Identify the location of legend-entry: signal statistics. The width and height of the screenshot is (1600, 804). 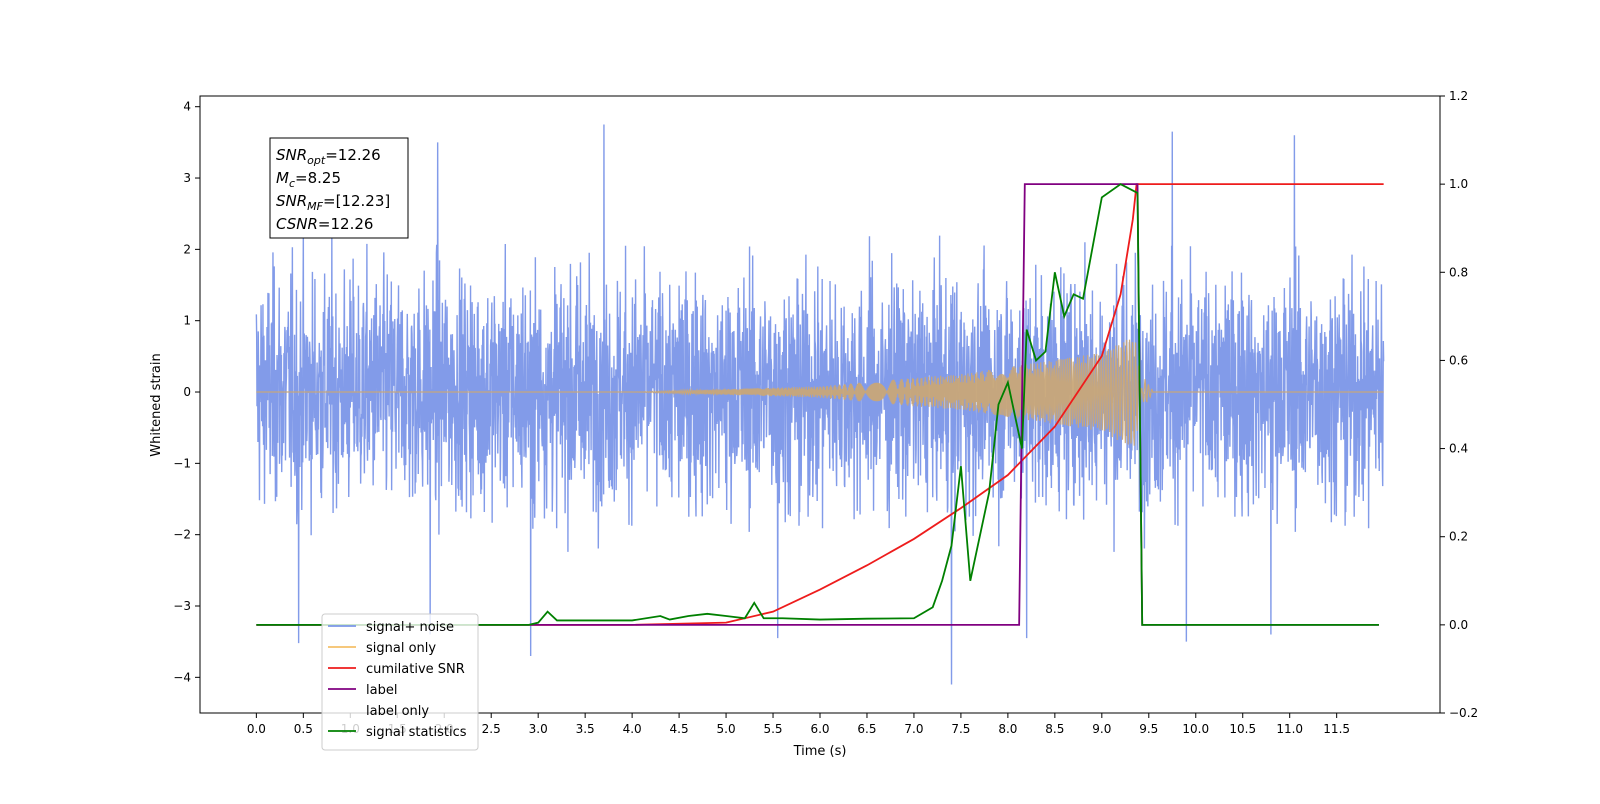
(416, 732).